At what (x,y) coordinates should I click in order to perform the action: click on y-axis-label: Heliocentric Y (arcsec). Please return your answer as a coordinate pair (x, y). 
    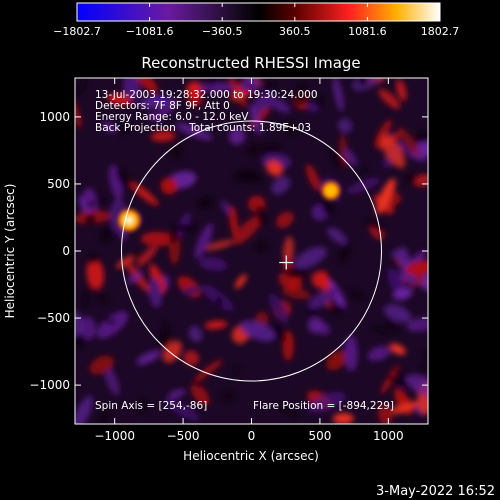
    Looking at the image, I should click on (10, 251).